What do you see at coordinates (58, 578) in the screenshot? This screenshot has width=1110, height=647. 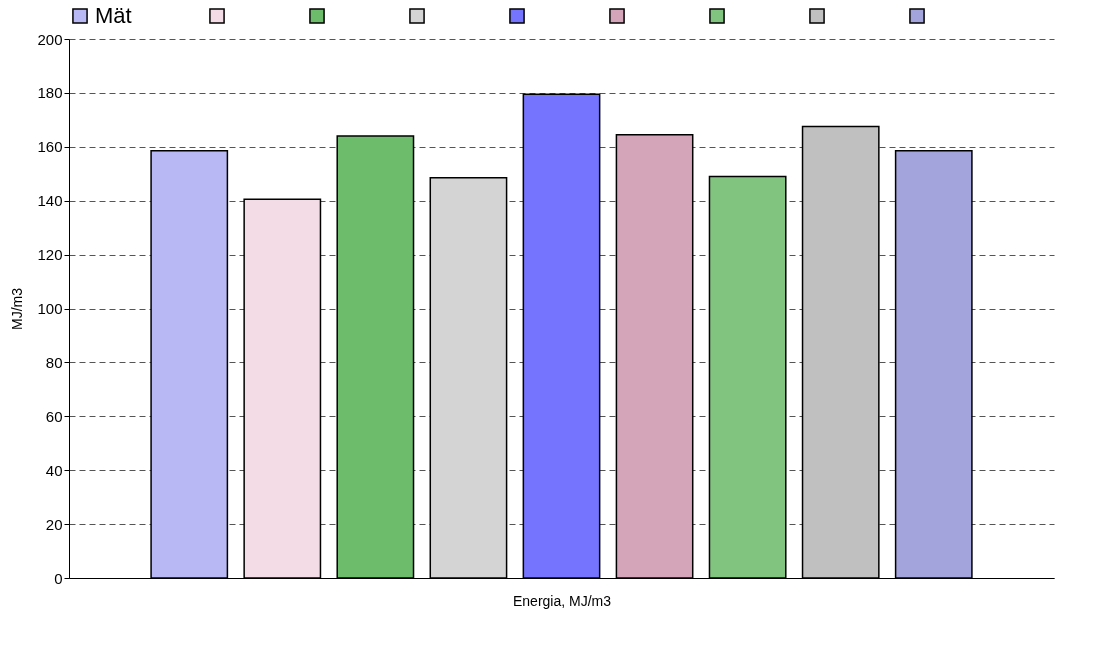 I see `y-tick-label: 0` at bounding box center [58, 578].